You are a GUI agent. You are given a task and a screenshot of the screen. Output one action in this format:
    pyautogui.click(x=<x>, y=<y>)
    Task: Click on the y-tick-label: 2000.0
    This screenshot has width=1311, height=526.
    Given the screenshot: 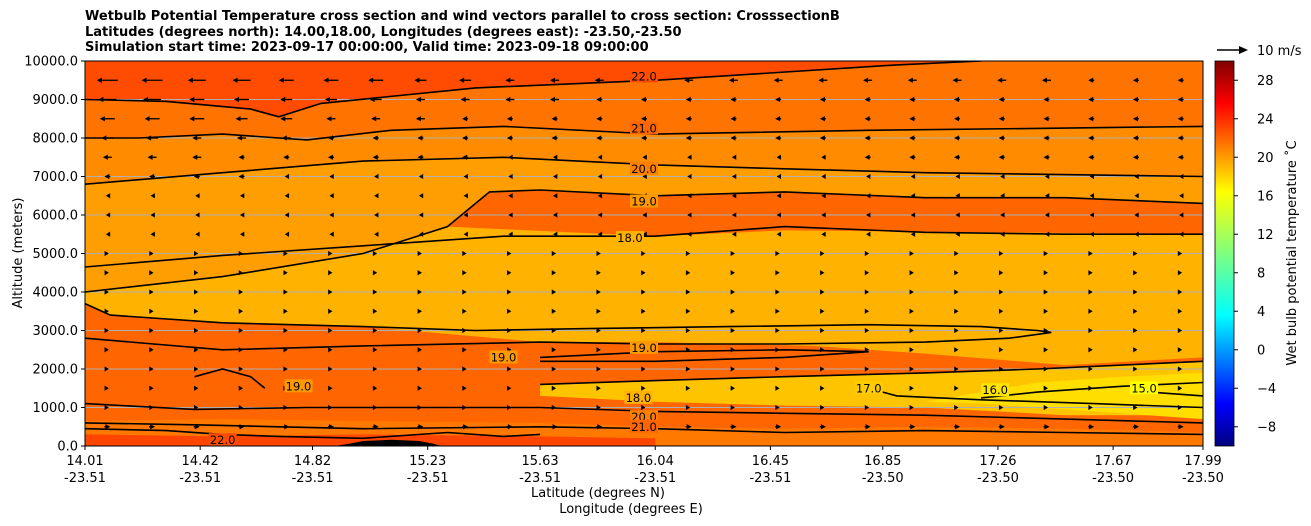 What is the action you would take?
    pyautogui.click(x=56, y=370)
    